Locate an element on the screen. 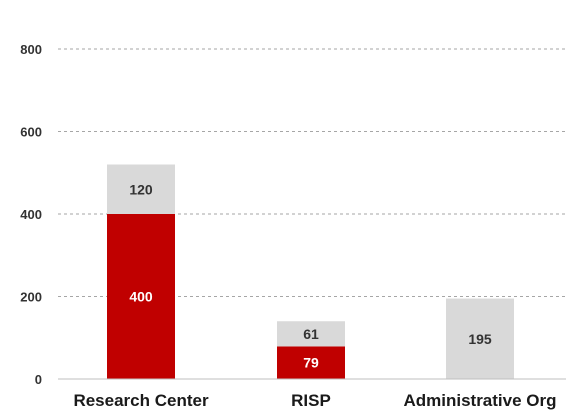  data-label-1-1: 61 is located at coordinates (311, 334).